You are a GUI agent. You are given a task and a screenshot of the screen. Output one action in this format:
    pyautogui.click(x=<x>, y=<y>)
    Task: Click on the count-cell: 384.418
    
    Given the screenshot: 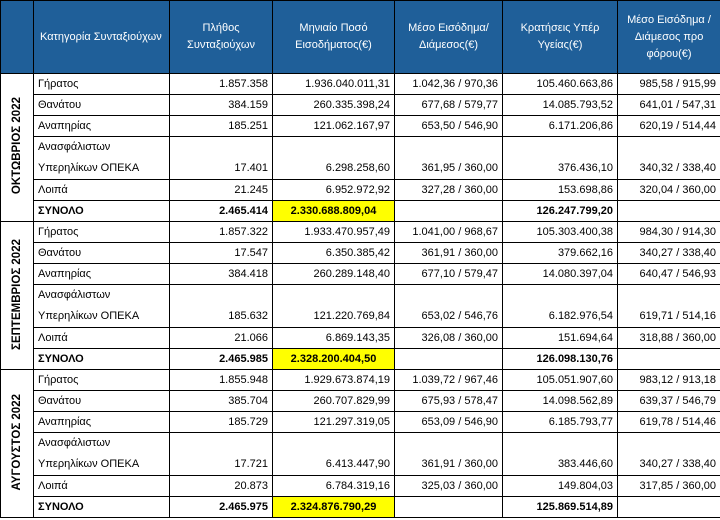 What is the action you would take?
    pyautogui.click(x=221, y=274)
    